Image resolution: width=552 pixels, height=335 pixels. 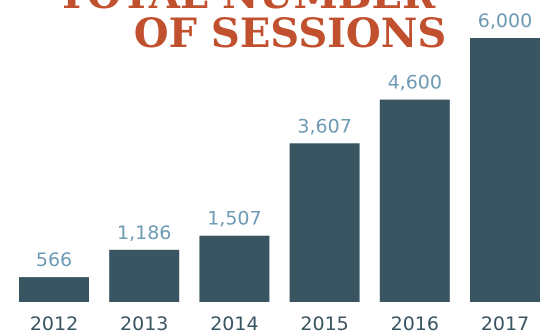 I want to click on chart-title-line-1: TOTAL NUMBER, so click(x=246, y=9).